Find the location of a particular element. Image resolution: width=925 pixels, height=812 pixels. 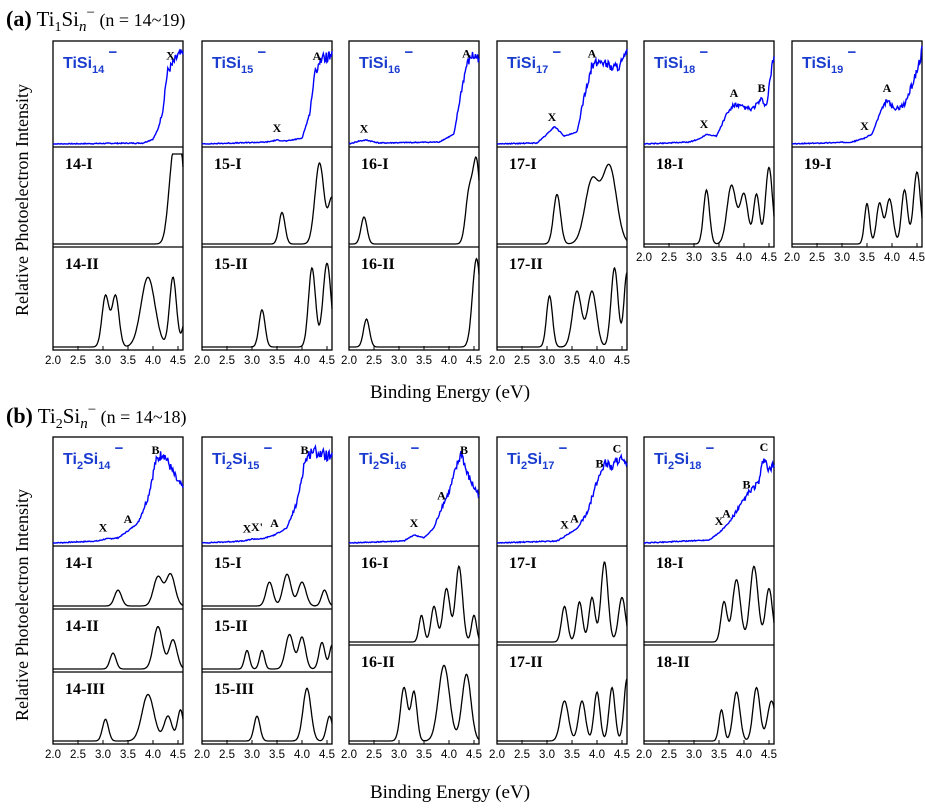

plot-column: TiSi14 − X 14-I 14-II 2.0 2.5 3.0 3.5 4.0 4.5 is located at coordinates (115, 203).